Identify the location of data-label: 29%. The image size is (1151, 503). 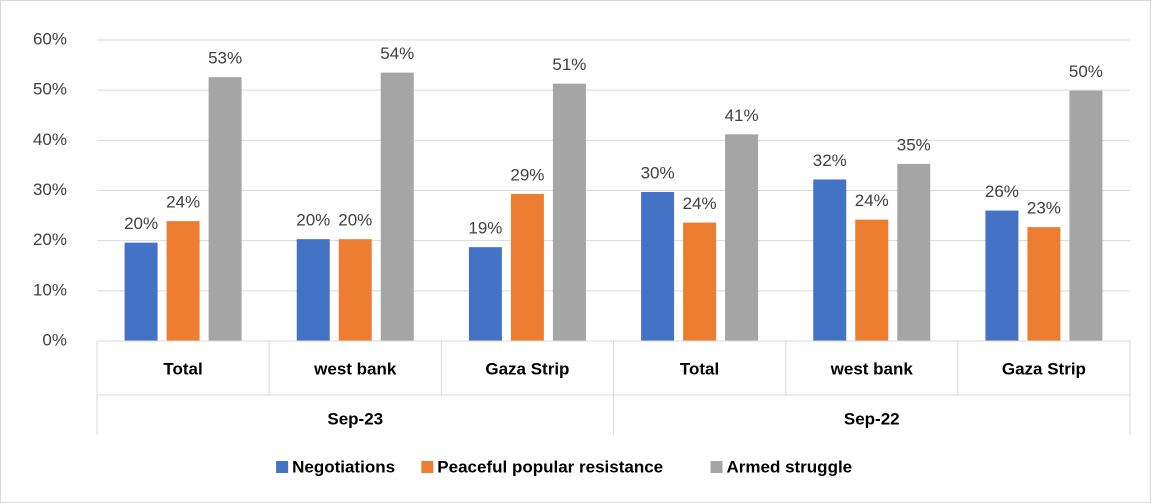
(527, 174).